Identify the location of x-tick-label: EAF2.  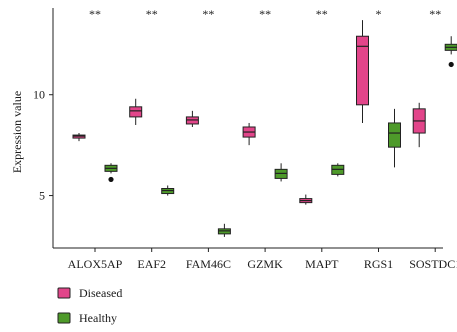
(151, 264).